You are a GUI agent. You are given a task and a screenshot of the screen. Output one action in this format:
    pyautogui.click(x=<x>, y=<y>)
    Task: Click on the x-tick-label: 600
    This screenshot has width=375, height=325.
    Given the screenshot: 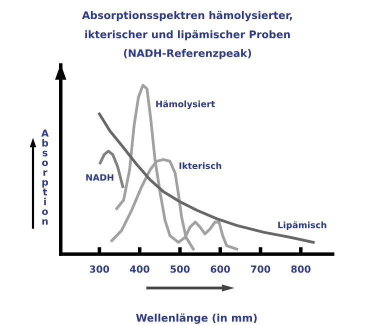 What is the action you would take?
    pyautogui.click(x=220, y=269)
    